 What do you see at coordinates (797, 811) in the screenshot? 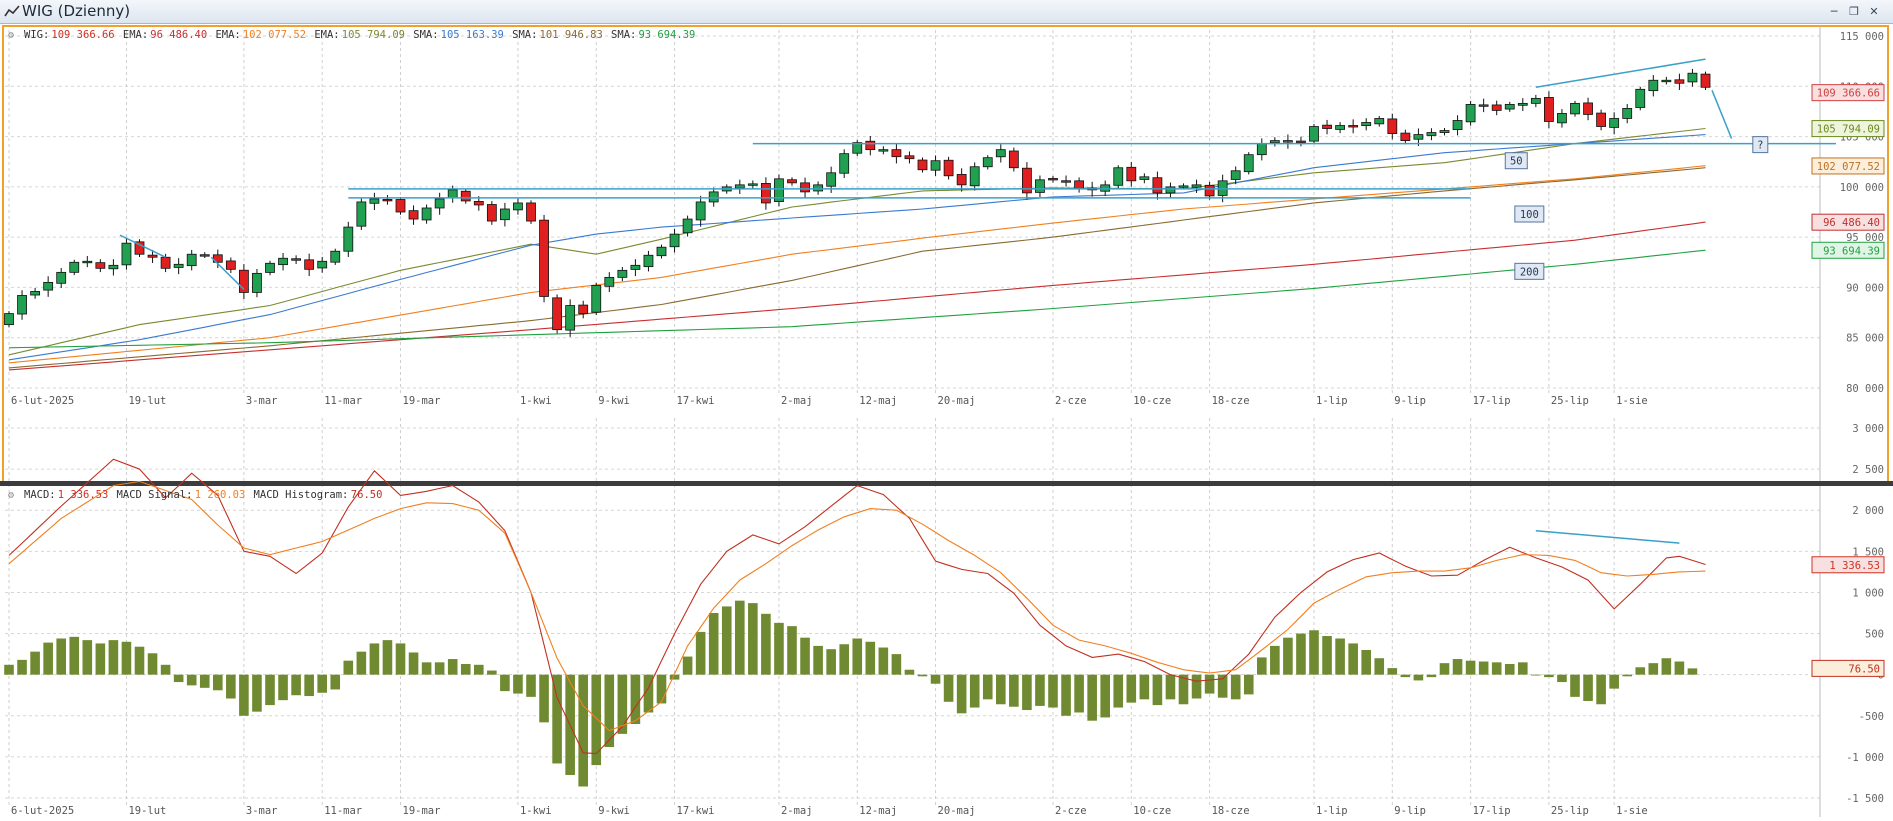
I see `macd-x-label: 2-maj` at bounding box center [797, 811].